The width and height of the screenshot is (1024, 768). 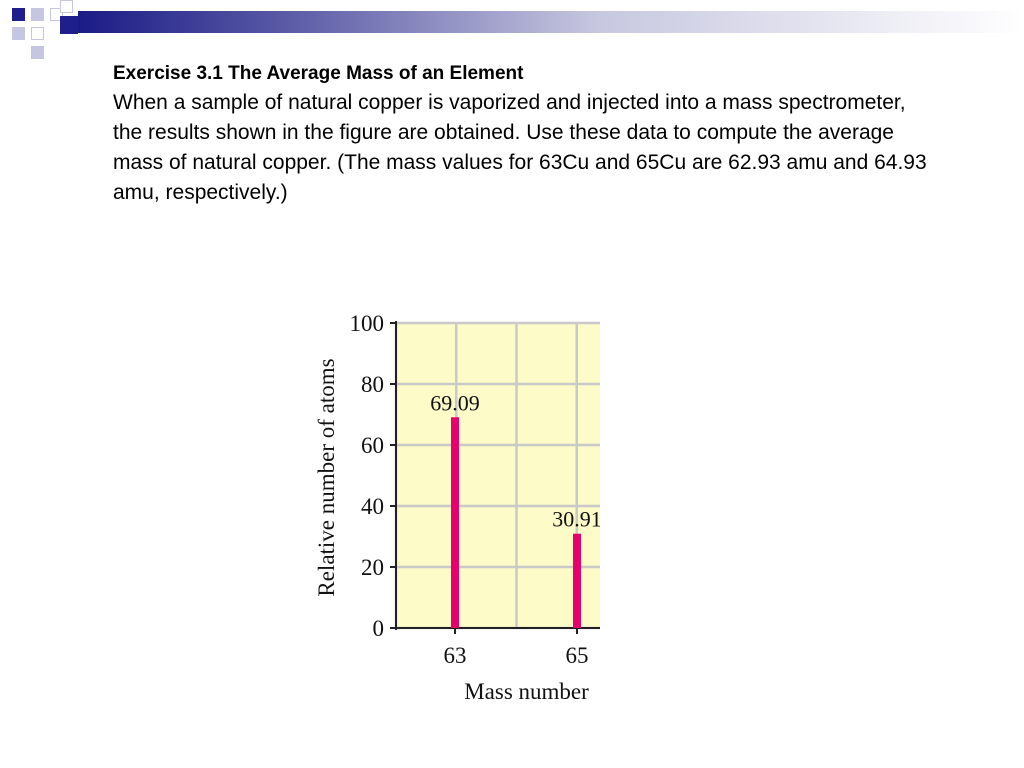 I want to click on y-tick-label: 40, so click(x=372, y=506).